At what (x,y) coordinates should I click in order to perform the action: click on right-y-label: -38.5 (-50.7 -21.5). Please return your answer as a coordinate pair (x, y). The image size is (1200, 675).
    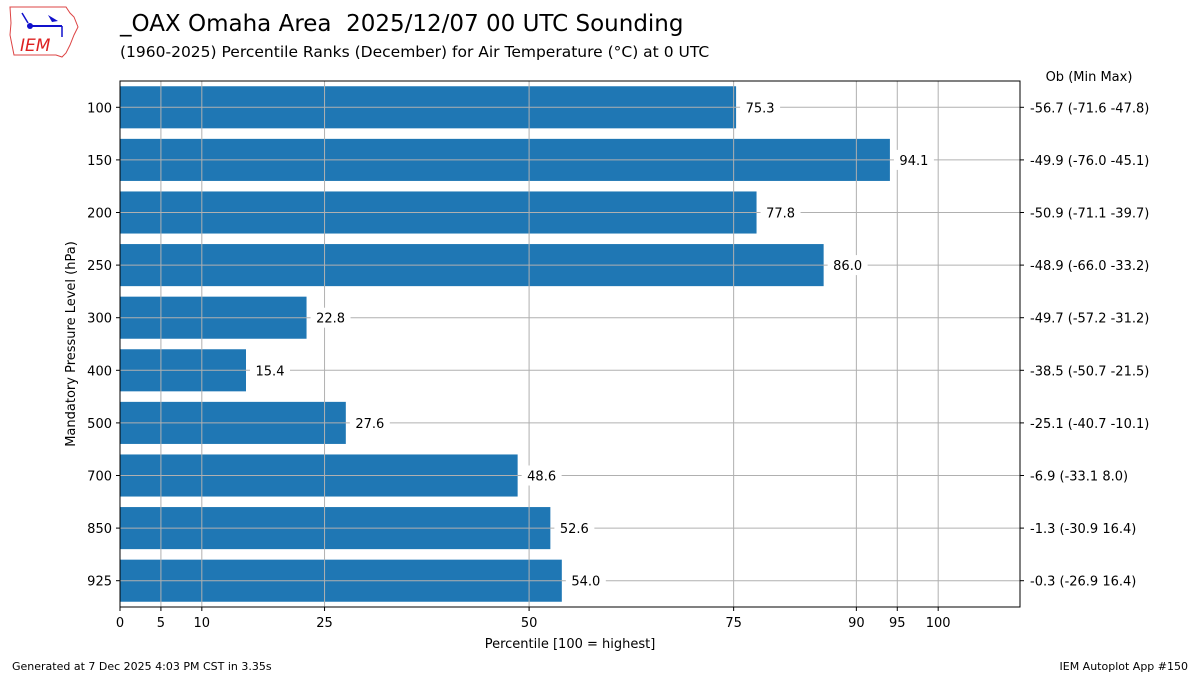
    Looking at the image, I should click on (1089, 371).